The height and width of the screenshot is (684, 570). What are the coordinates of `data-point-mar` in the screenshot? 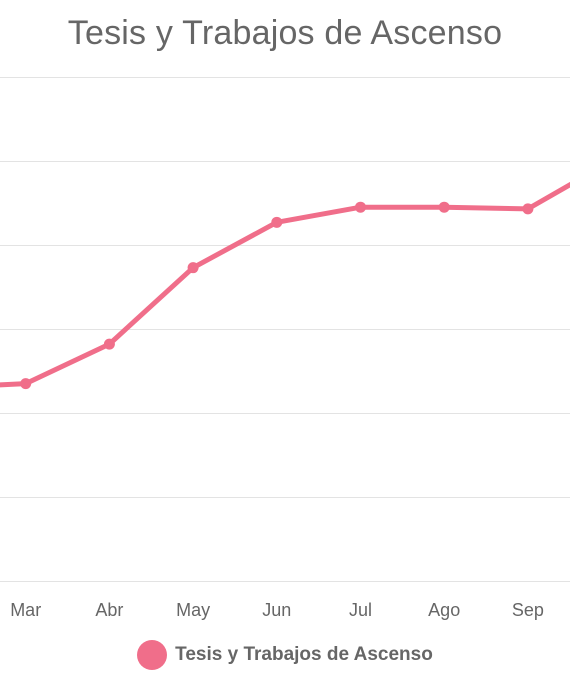 It's located at (26, 384).